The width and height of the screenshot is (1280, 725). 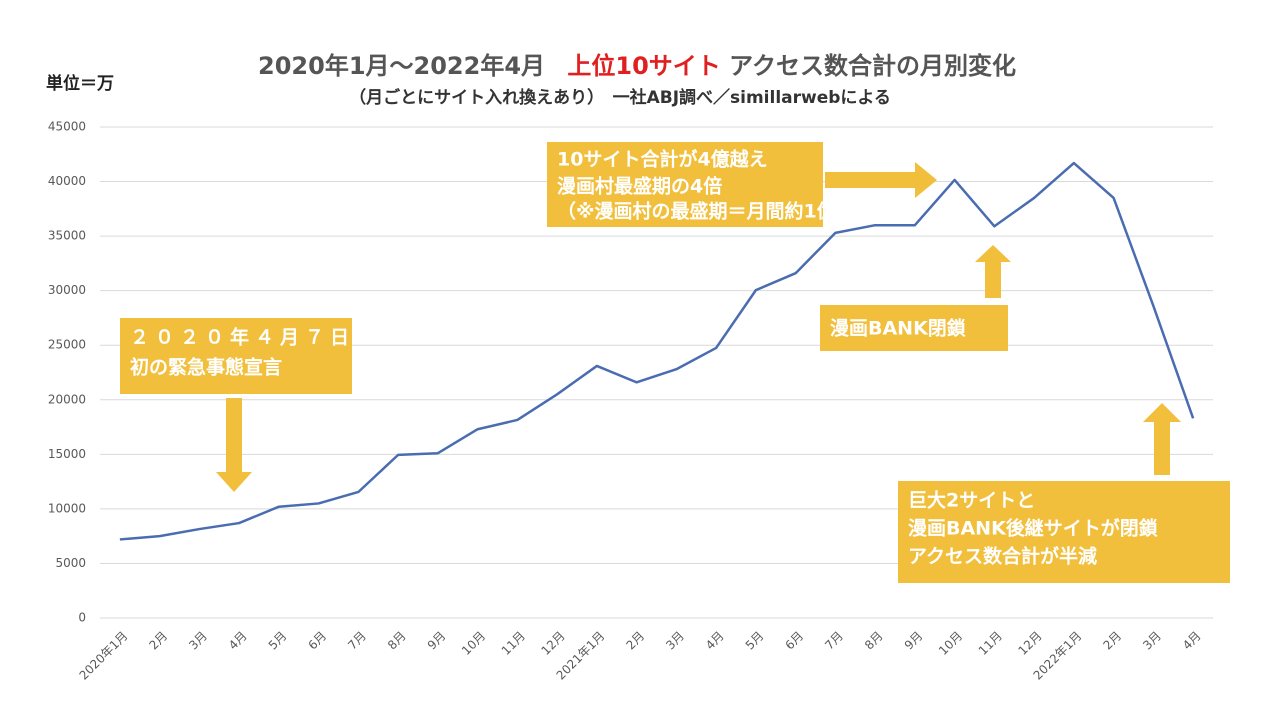 I want to click on unit-label: 単位＝万, so click(x=80, y=83).